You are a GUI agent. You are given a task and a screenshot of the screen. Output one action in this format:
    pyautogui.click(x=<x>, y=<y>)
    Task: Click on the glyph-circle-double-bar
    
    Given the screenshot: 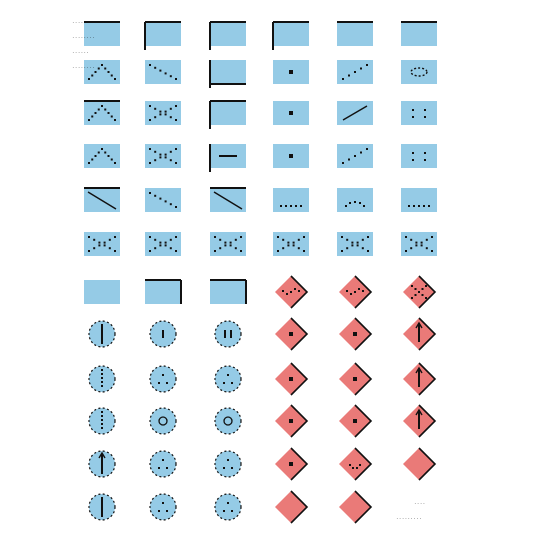 What is the action you would take?
    pyautogui.click(x=228, y=334)
    